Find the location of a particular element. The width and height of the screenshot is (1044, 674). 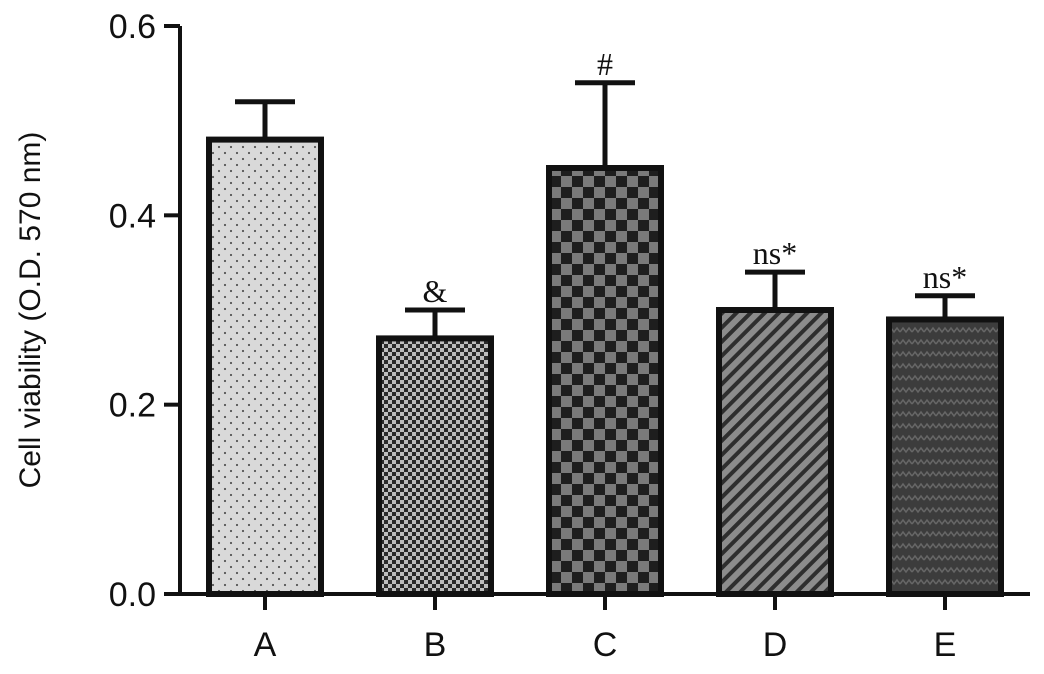

x-tick-label: E is located at coordinates (945, 645).